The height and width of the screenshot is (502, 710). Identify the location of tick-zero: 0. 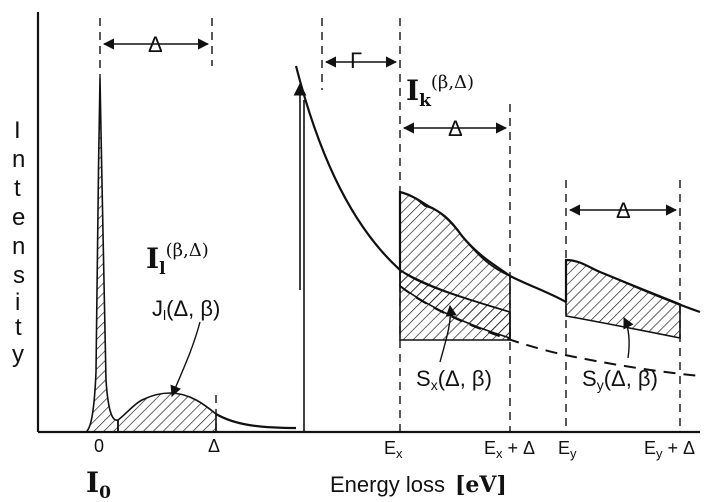
(99, 446).